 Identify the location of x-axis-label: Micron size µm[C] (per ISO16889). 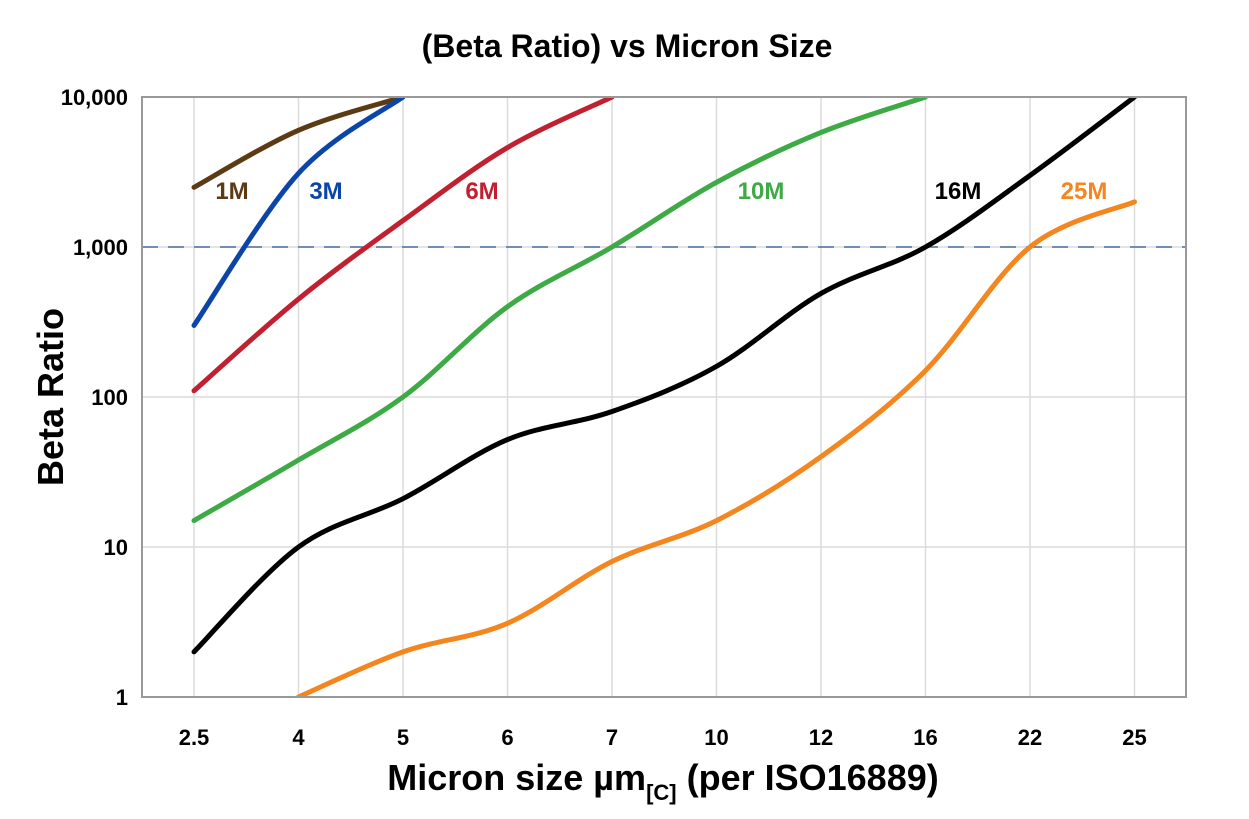
(662, 781).